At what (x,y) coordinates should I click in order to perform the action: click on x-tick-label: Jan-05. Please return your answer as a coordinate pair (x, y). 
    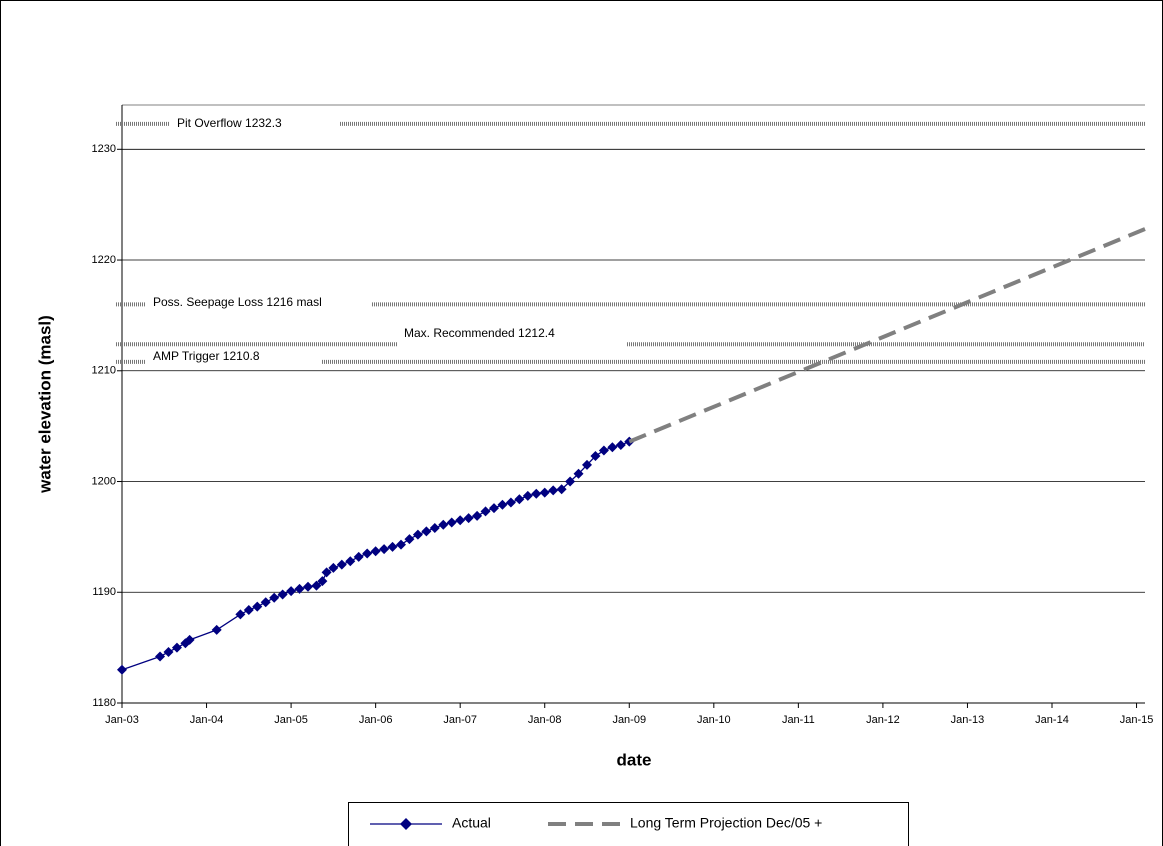
    Looking at the image, I should click on (291, 720).